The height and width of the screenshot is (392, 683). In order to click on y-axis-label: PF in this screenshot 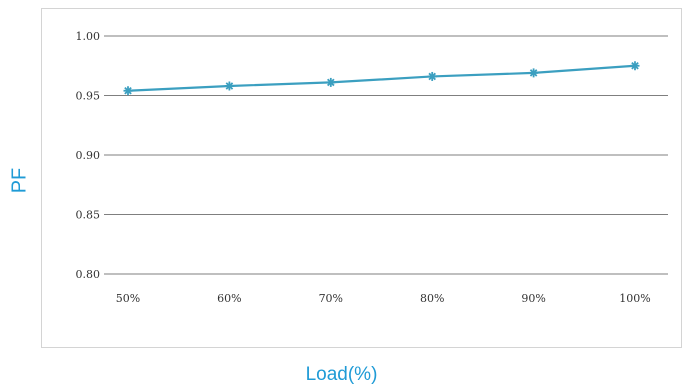, I will do `click(19, 180)`.